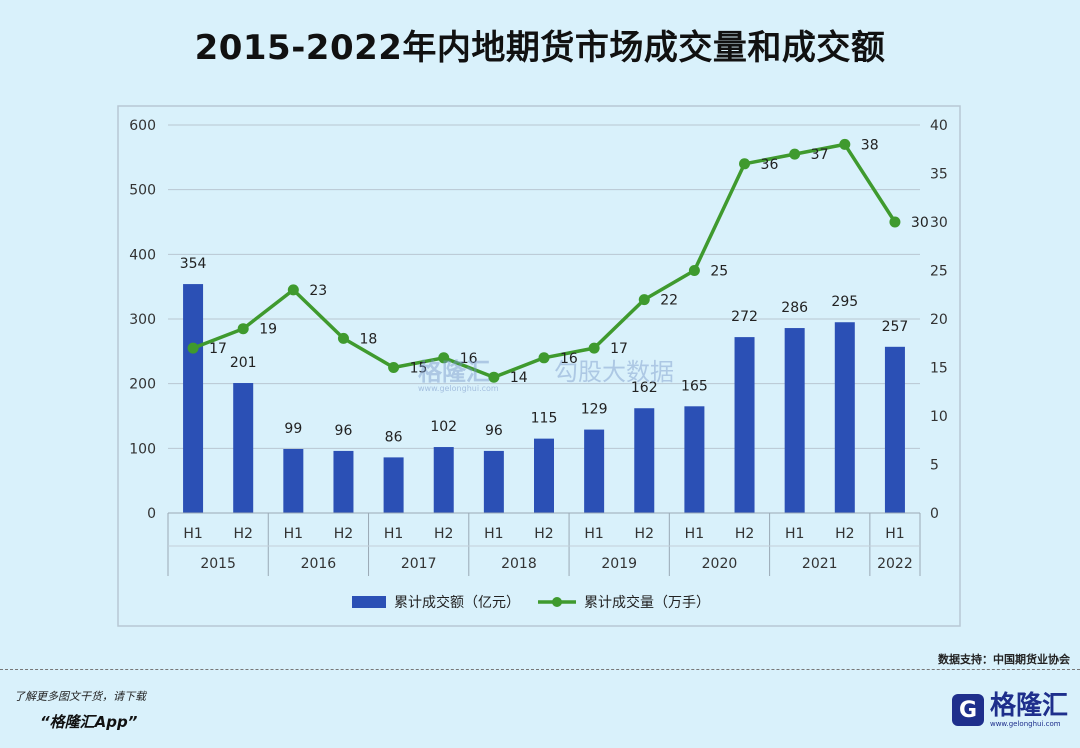  Describe the element at coordinates (939, 223) in the screenshot. I see `y-right-tick-label: 30` at that location.